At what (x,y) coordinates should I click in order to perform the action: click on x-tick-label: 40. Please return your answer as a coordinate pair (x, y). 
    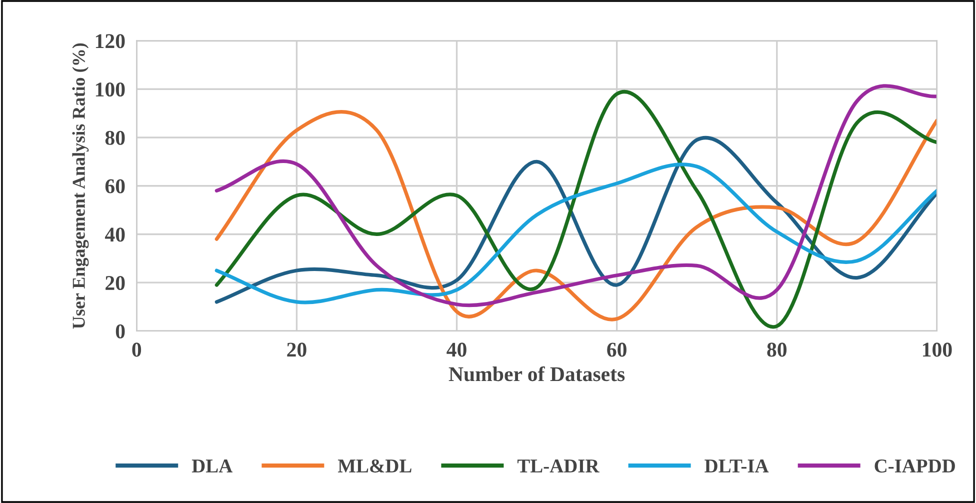
    Looking at the image, I should click on (456, 349).